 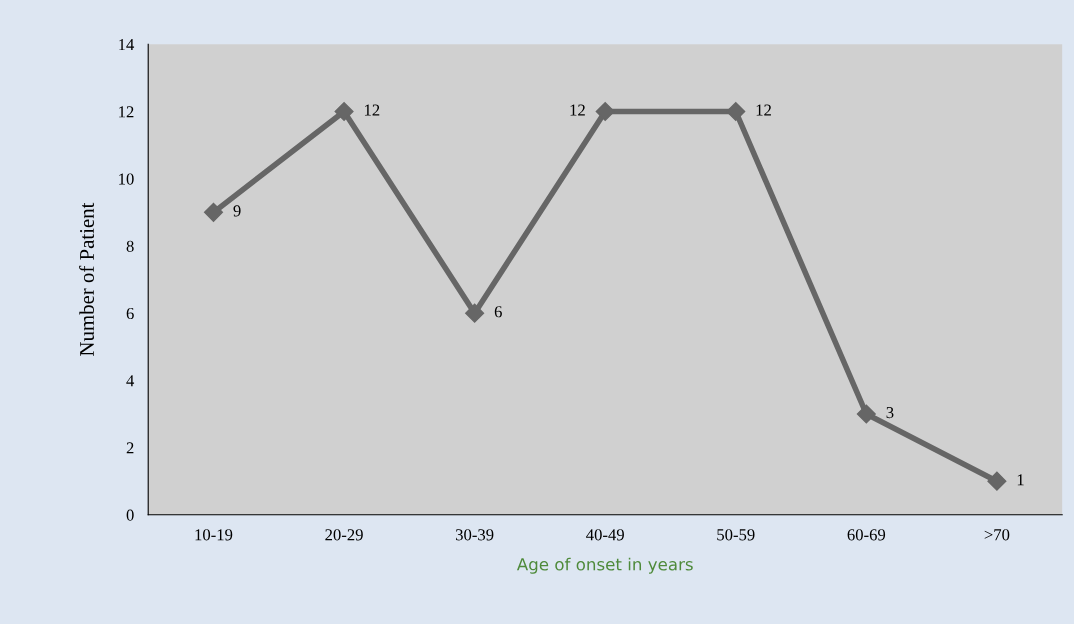 I want to click on x-axis-title: Age of onset in years, so click(x=604, y=565).